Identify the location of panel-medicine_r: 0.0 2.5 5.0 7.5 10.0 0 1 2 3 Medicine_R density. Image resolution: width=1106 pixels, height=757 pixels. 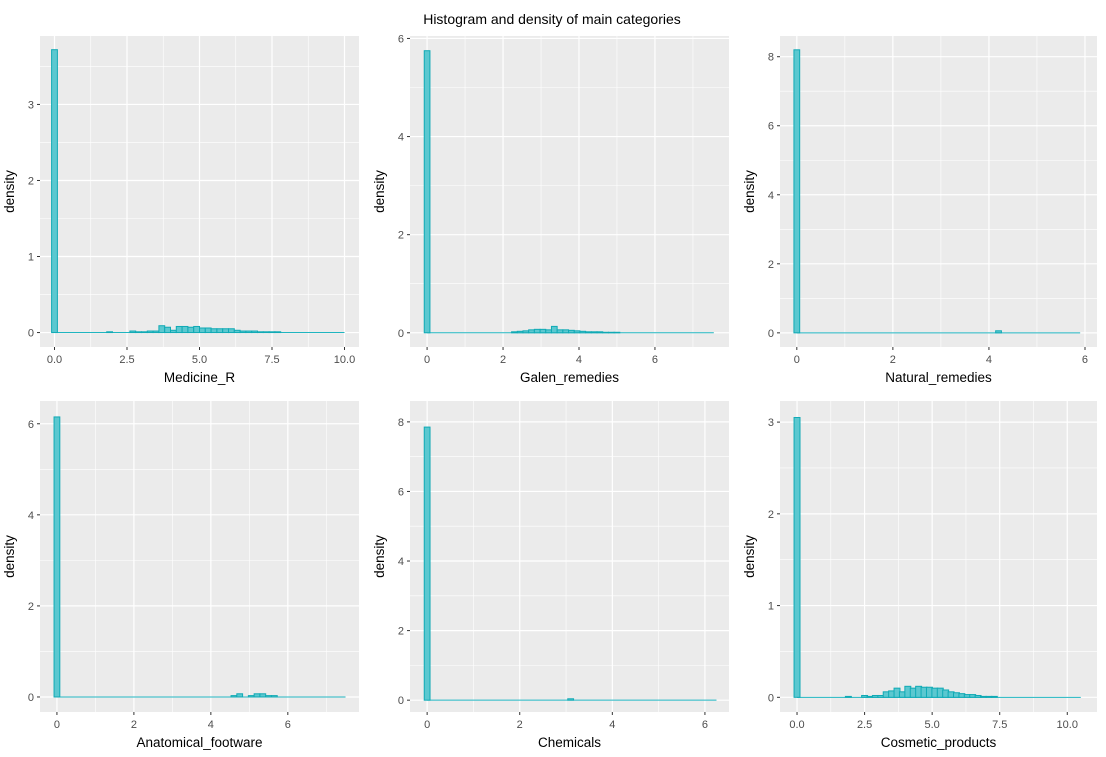
(180, 210).